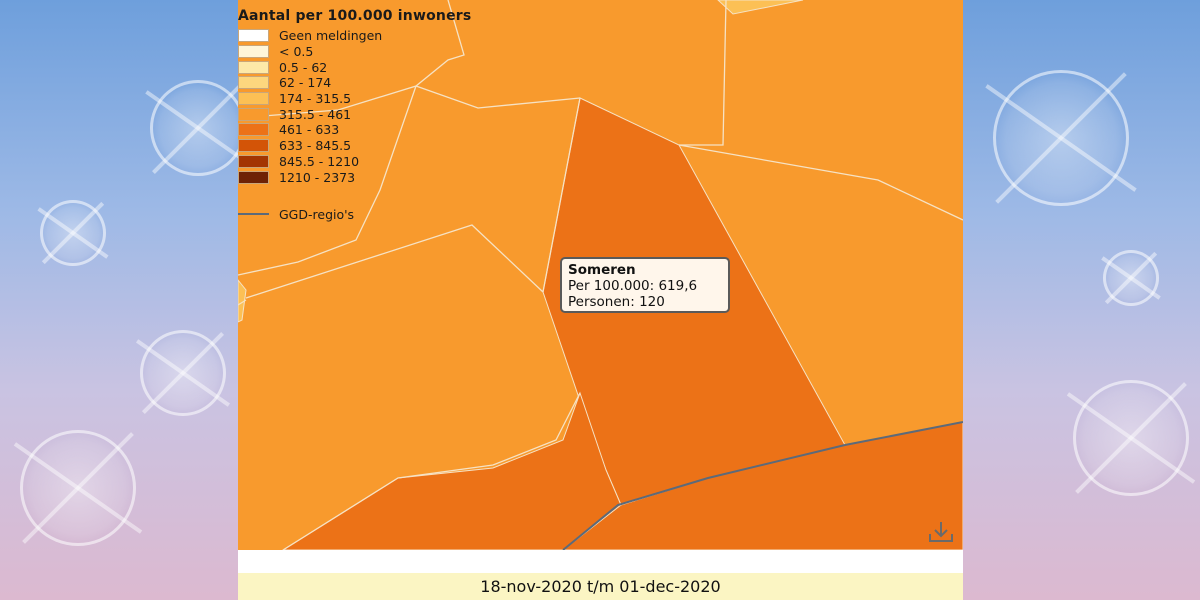  Describe the element at coordinates (303, 67) in the screenshot. I see `legend-label: 0.5 - 62` at that location.